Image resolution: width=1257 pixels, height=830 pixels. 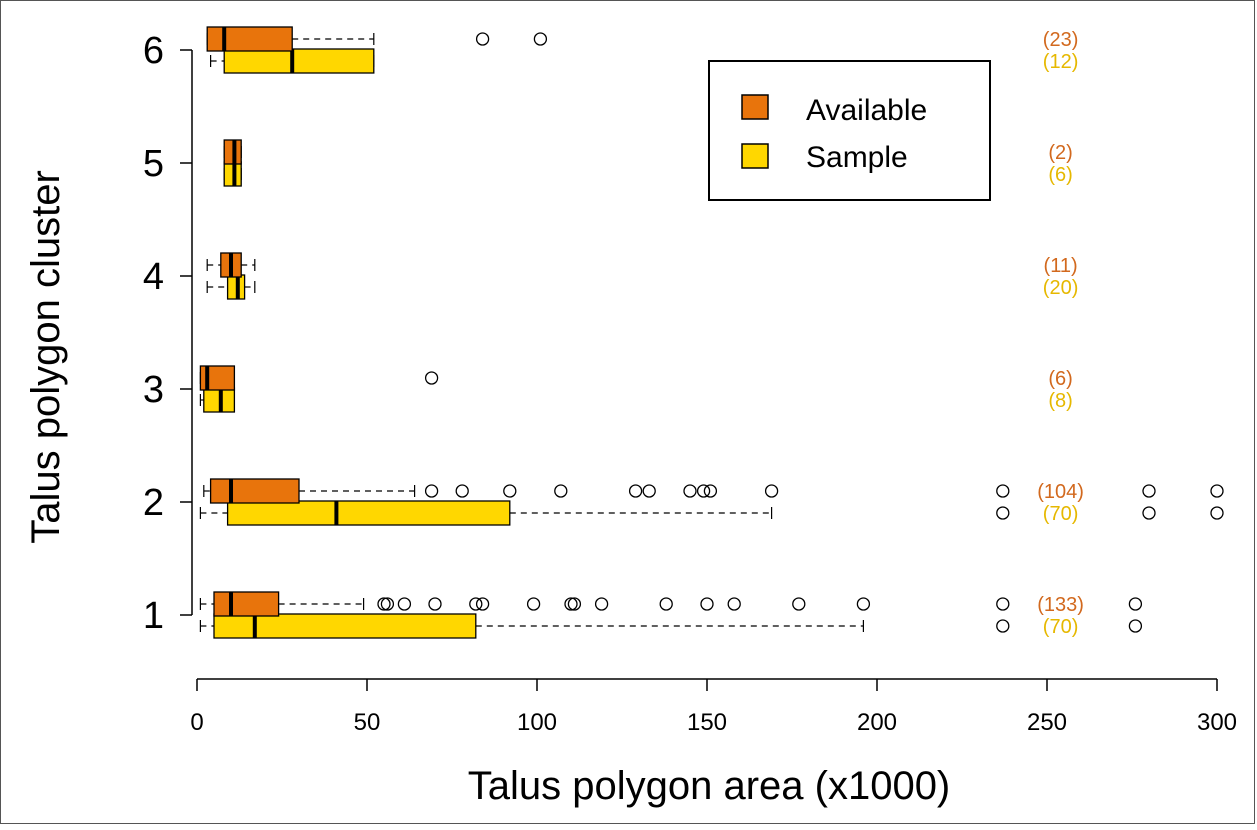 I want to click on count-label-available: (11), so click(x=1061, y=266).